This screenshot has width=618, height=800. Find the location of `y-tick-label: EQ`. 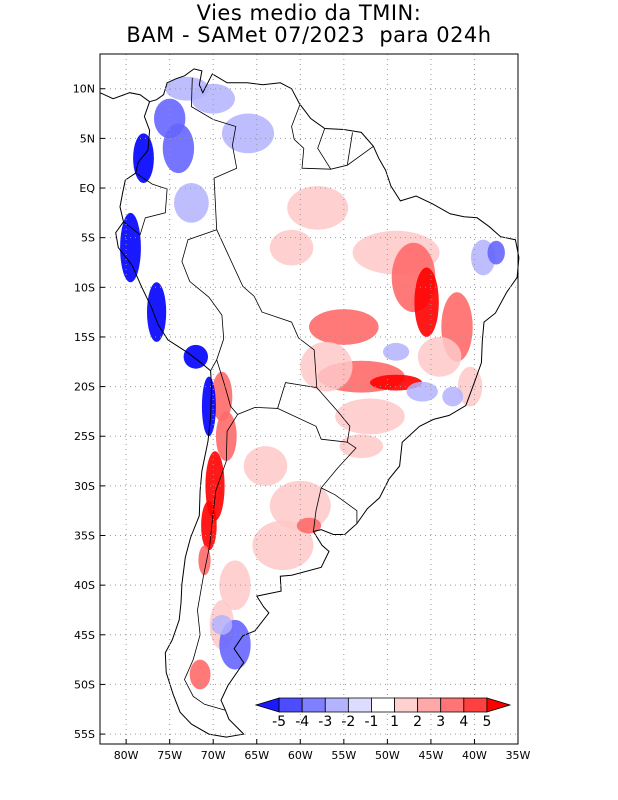

y-tick-label: EQ is located at coordinates (87, 188).